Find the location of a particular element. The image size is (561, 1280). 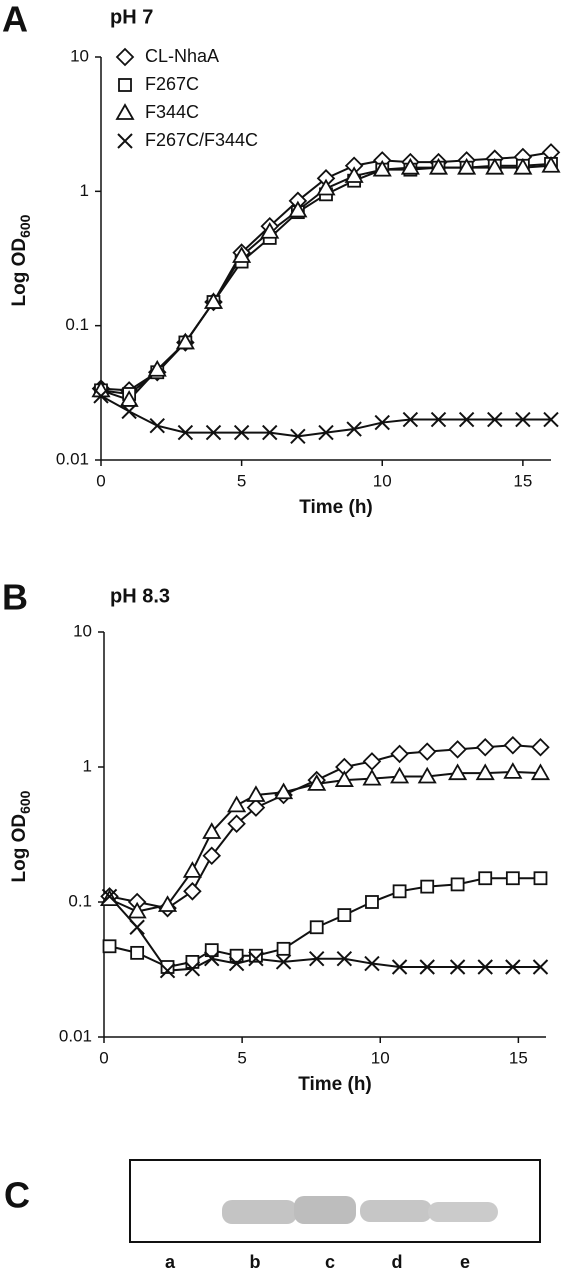

lane-label: d is located at coordinates (397, 1262).